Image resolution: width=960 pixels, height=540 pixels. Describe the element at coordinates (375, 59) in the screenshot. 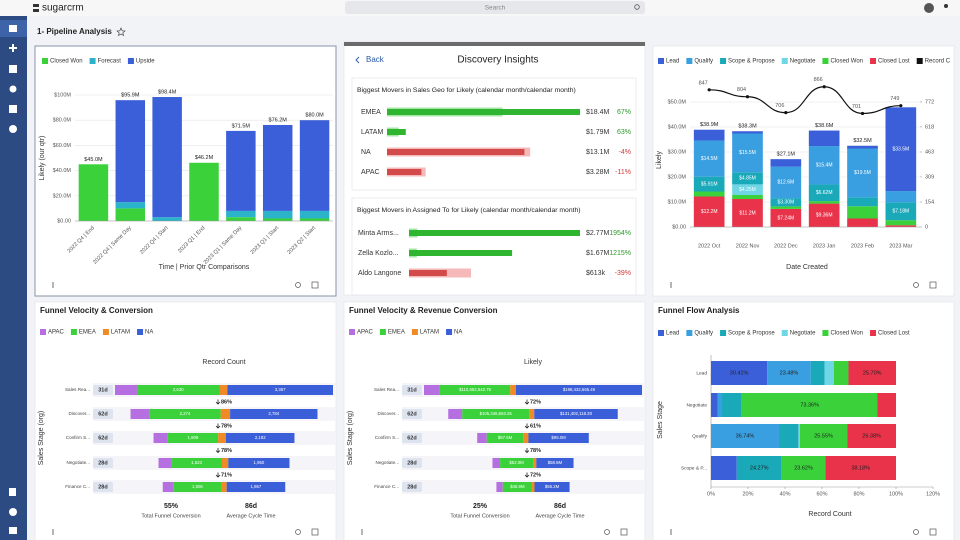

I see `back-link: Back` at that location.